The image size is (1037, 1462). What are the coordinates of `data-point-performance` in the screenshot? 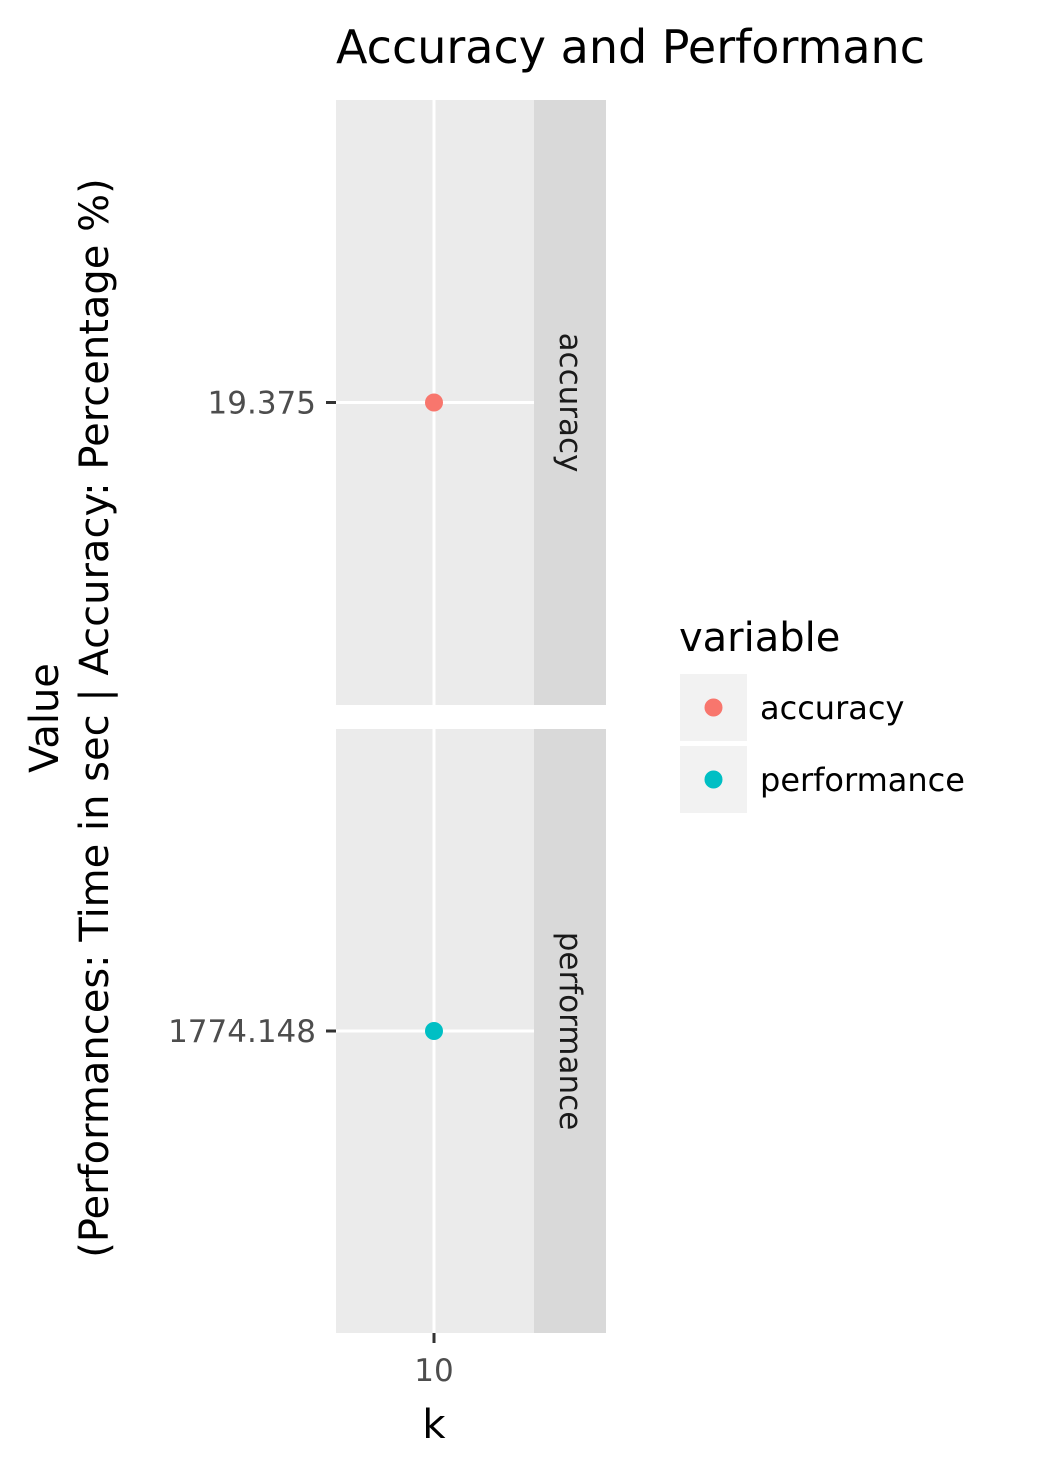 It's located at (434, 1031).